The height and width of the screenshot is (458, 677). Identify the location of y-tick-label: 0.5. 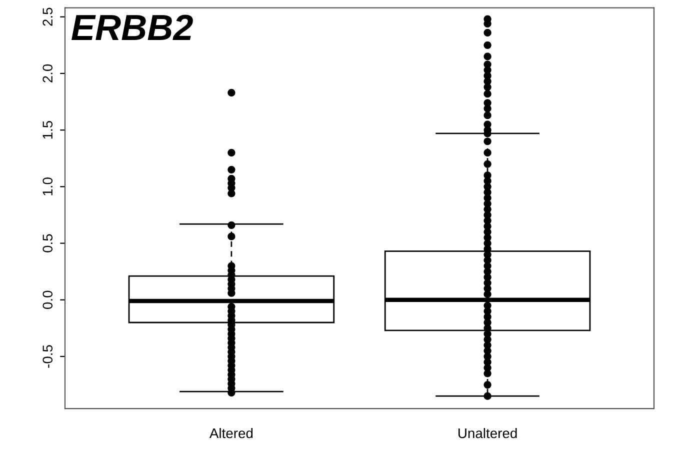
(47, 243).